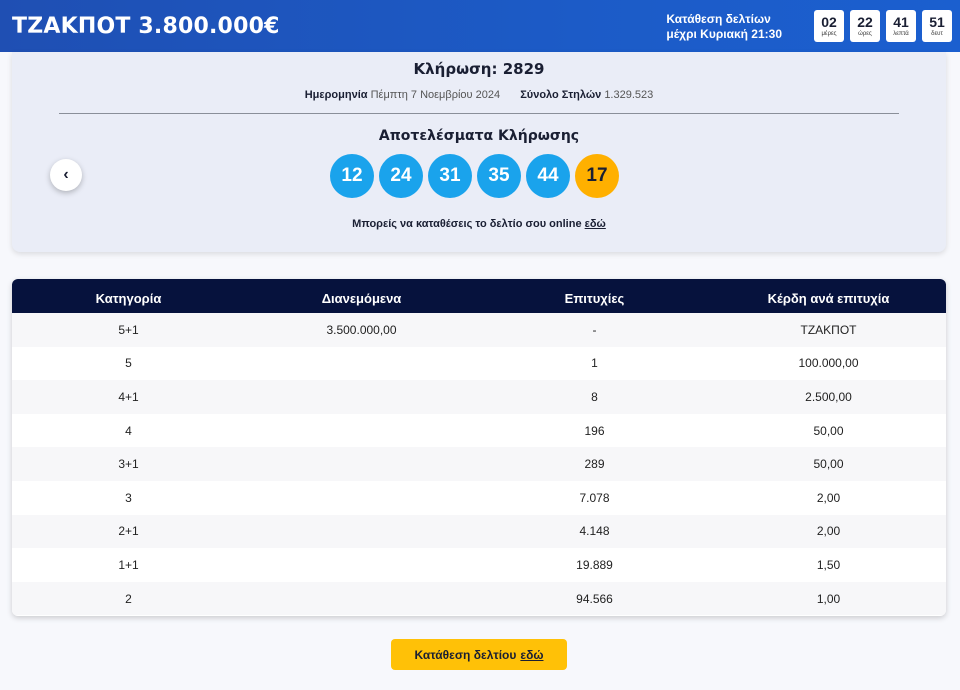 This screenshot has height=690, width=960. Describe the element at coordinates (548, 176) in the screenshot. I see `number-ball: 44` at that location.